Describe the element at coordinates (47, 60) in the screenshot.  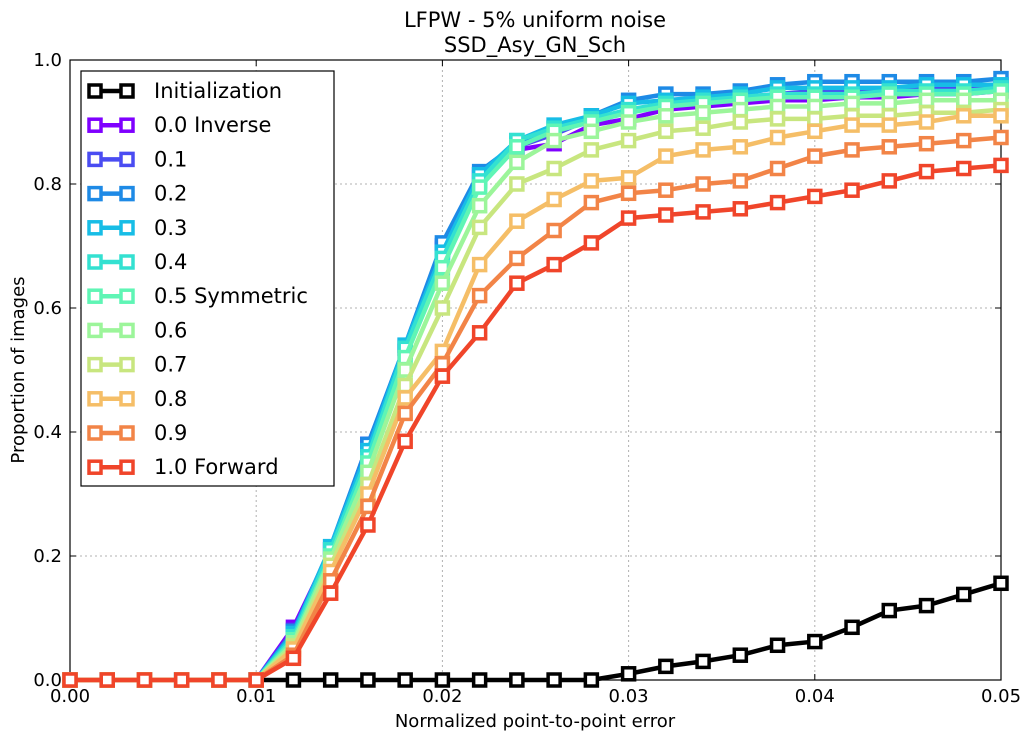
I see `y-tick-label: 1.0` at that location.